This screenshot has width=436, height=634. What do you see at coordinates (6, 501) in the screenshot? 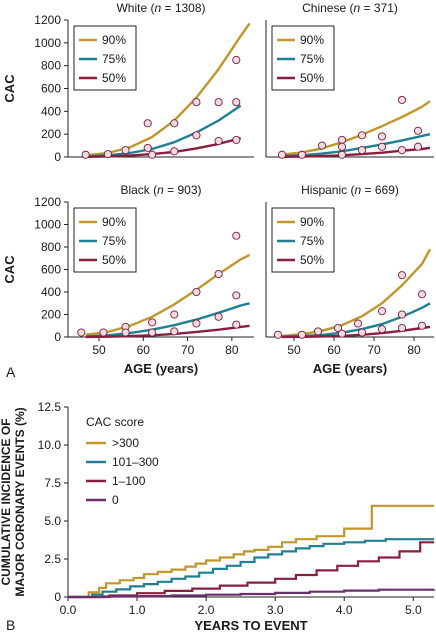
I see `y-axis-label-line1: CUMULATIVE INCIDENCE OF` at bounding box center [6, 501].